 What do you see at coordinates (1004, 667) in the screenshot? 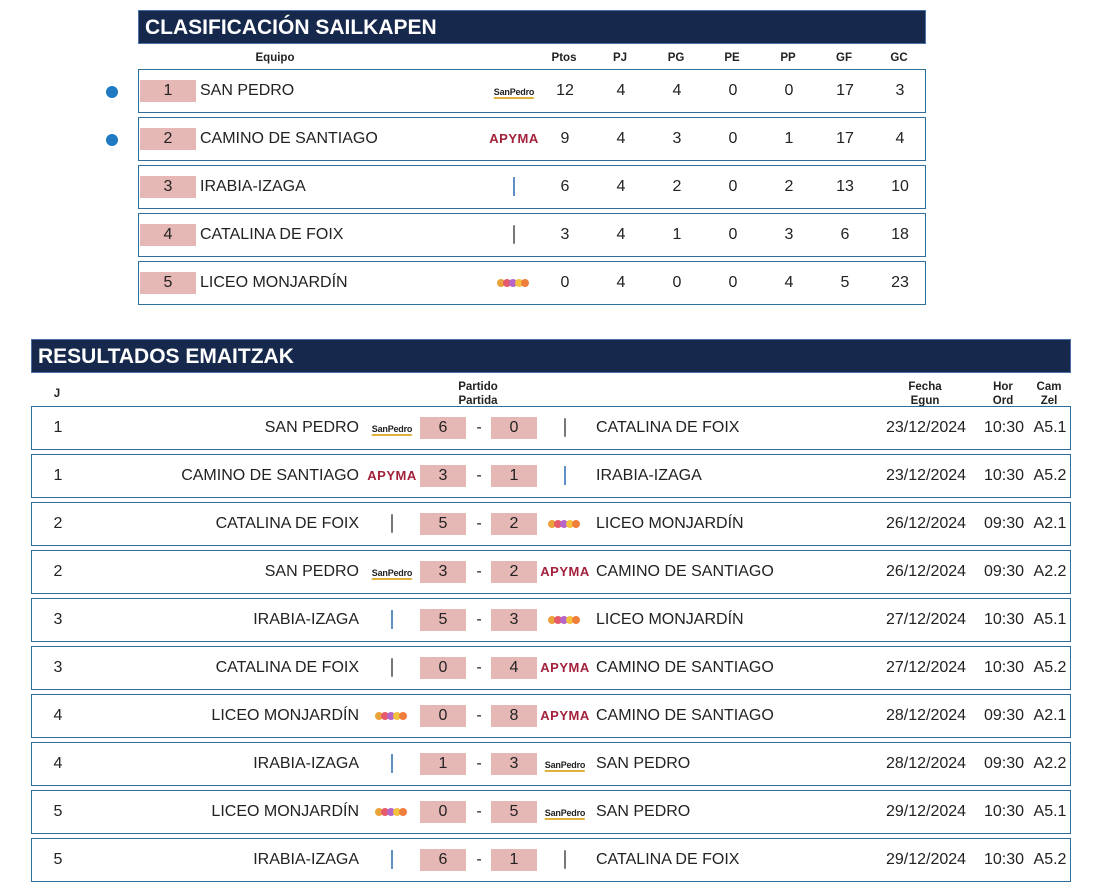
I see `match-time: 10:30` at bounding box center [1004, 667].